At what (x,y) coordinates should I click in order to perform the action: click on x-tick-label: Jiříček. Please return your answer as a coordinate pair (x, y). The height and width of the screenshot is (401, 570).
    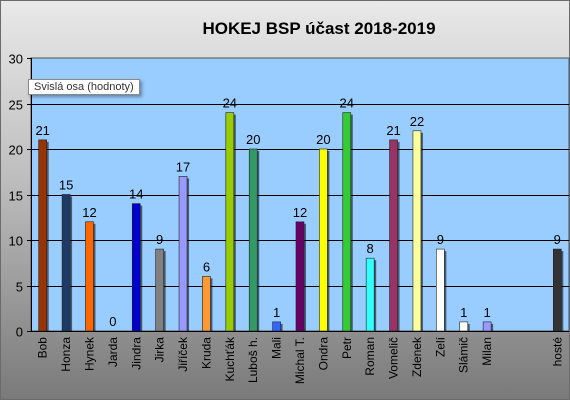
    Looking at the image, I should click on (183, 354).